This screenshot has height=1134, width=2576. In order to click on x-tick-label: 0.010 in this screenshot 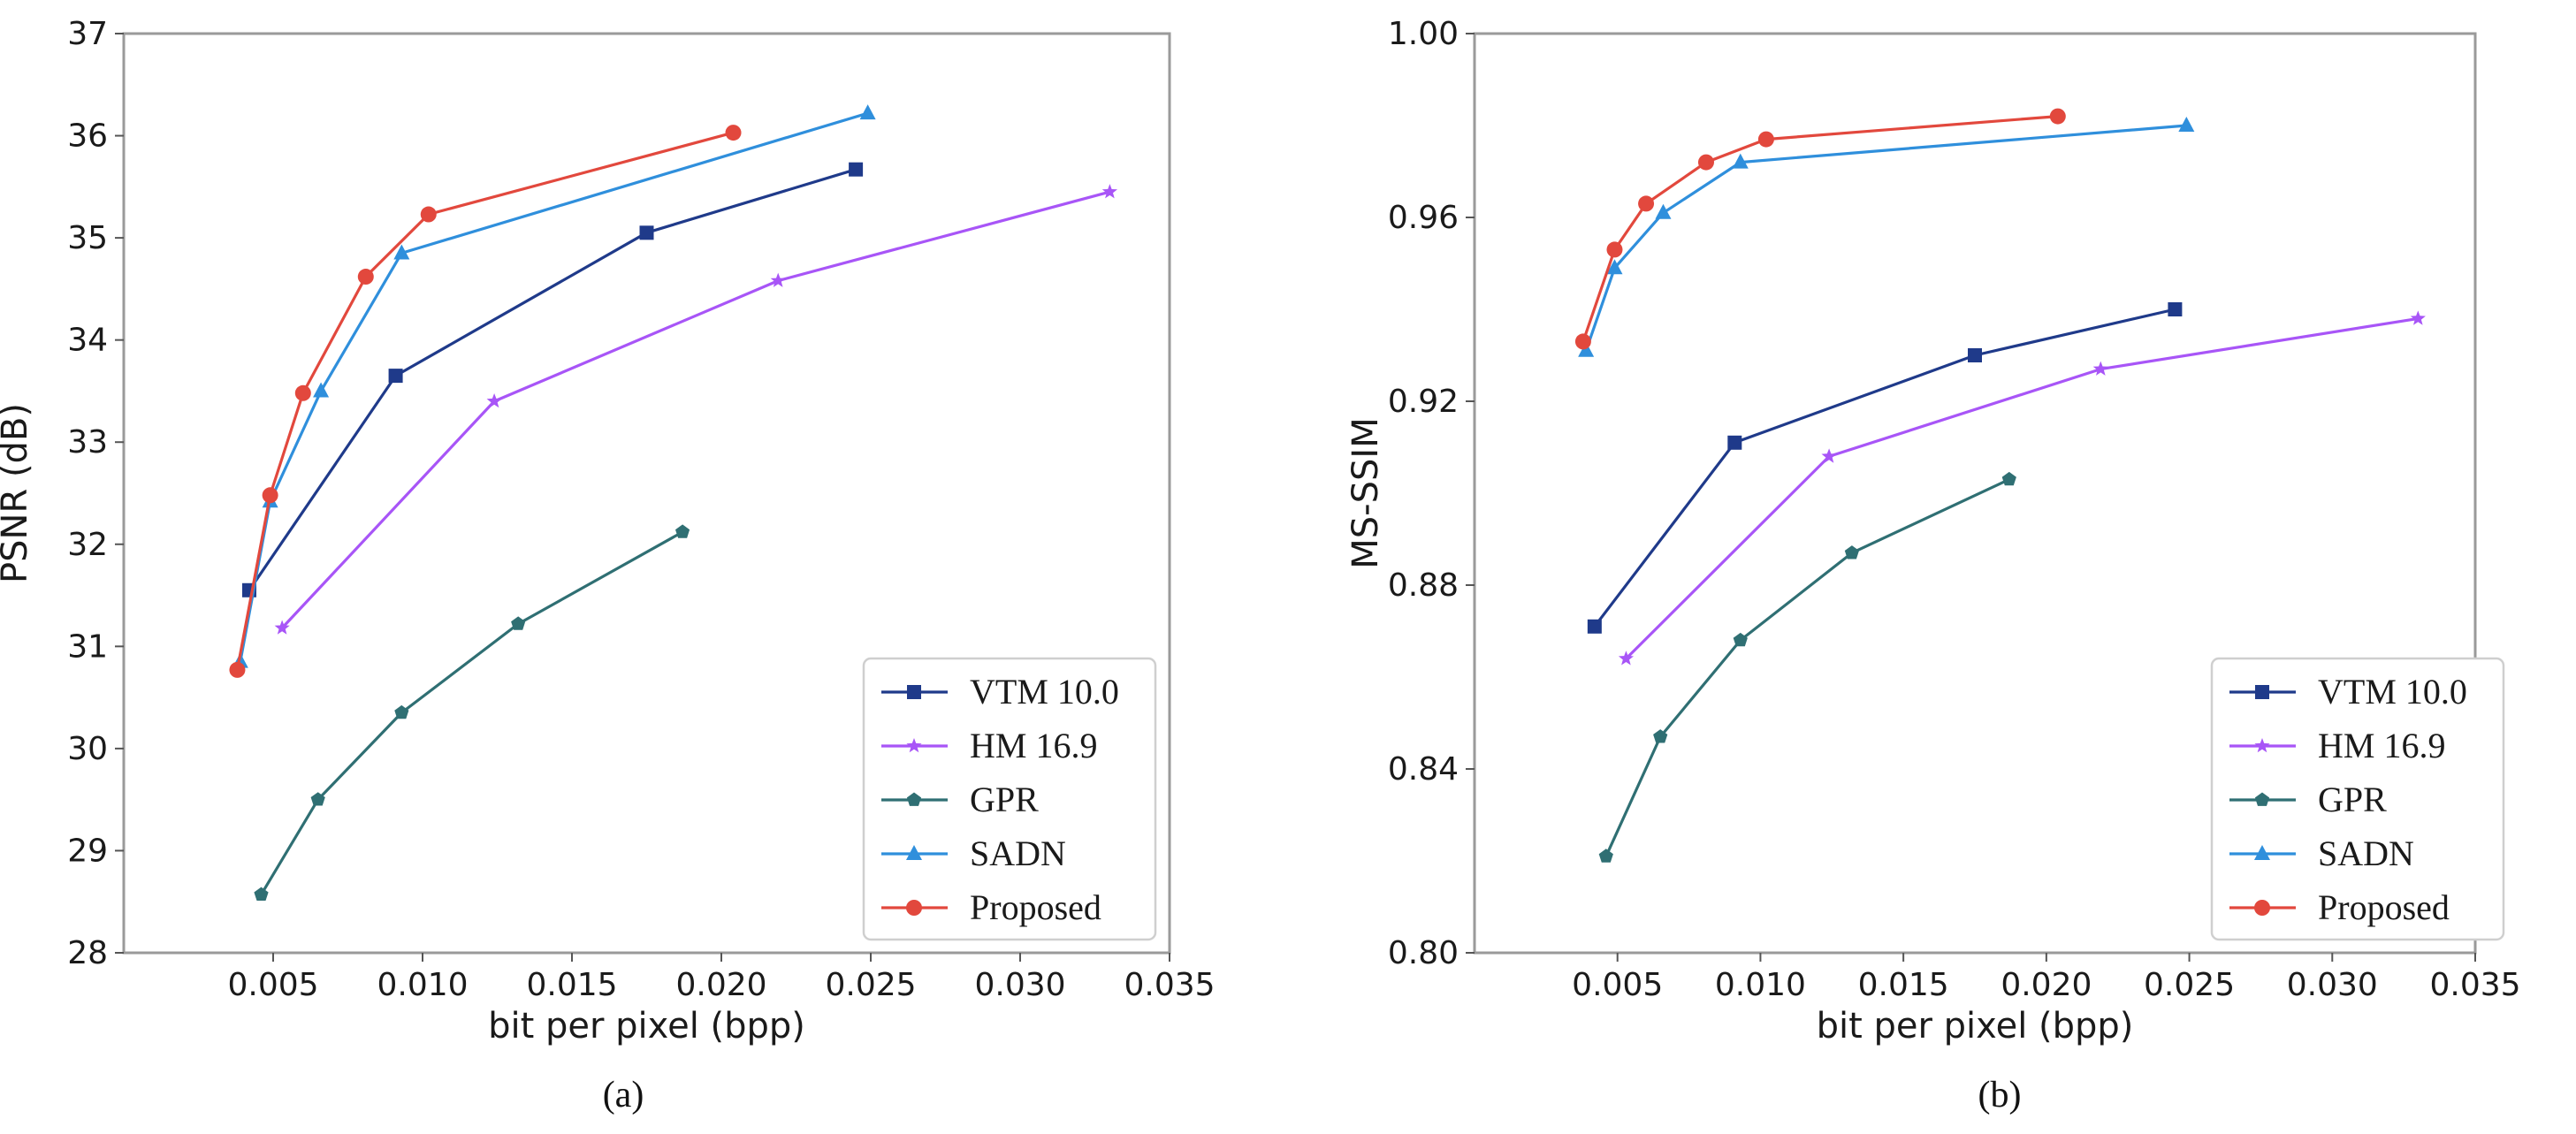, I will do `click(1760, 985)`.